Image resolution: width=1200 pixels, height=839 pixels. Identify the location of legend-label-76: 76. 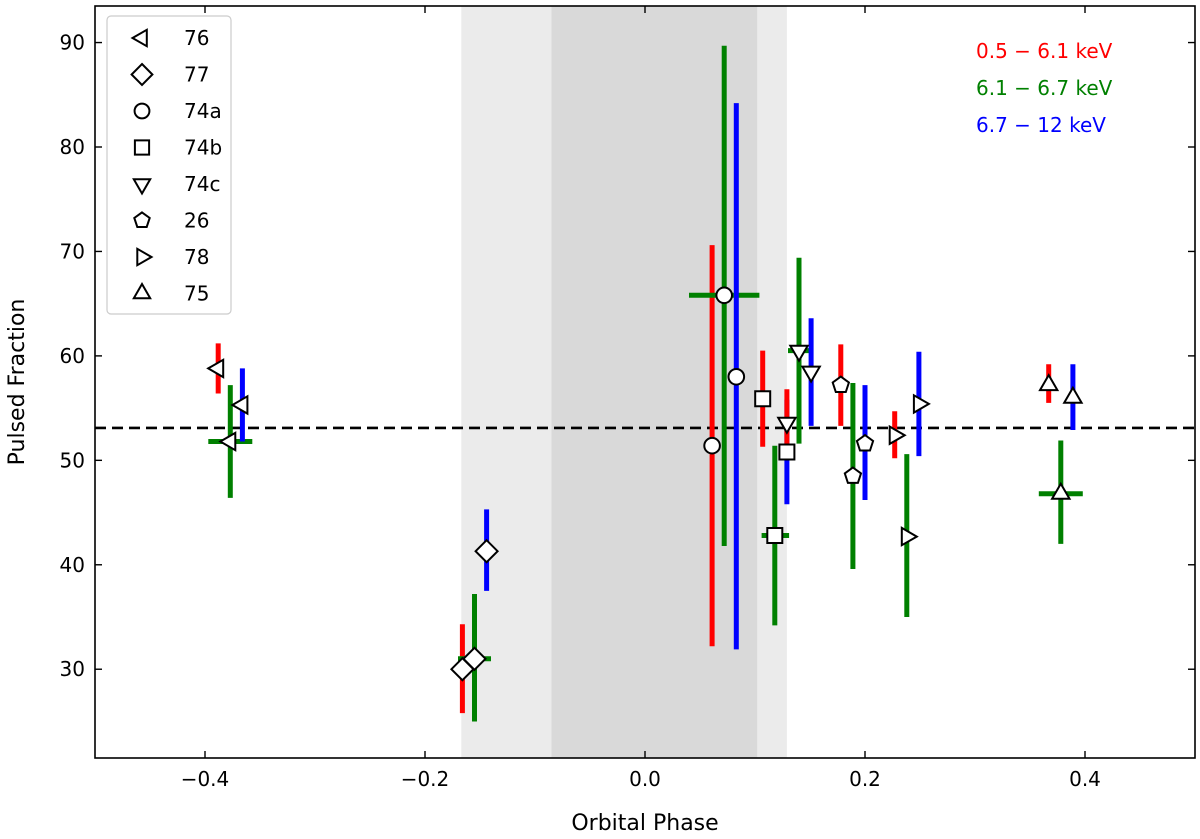
(196, 38).